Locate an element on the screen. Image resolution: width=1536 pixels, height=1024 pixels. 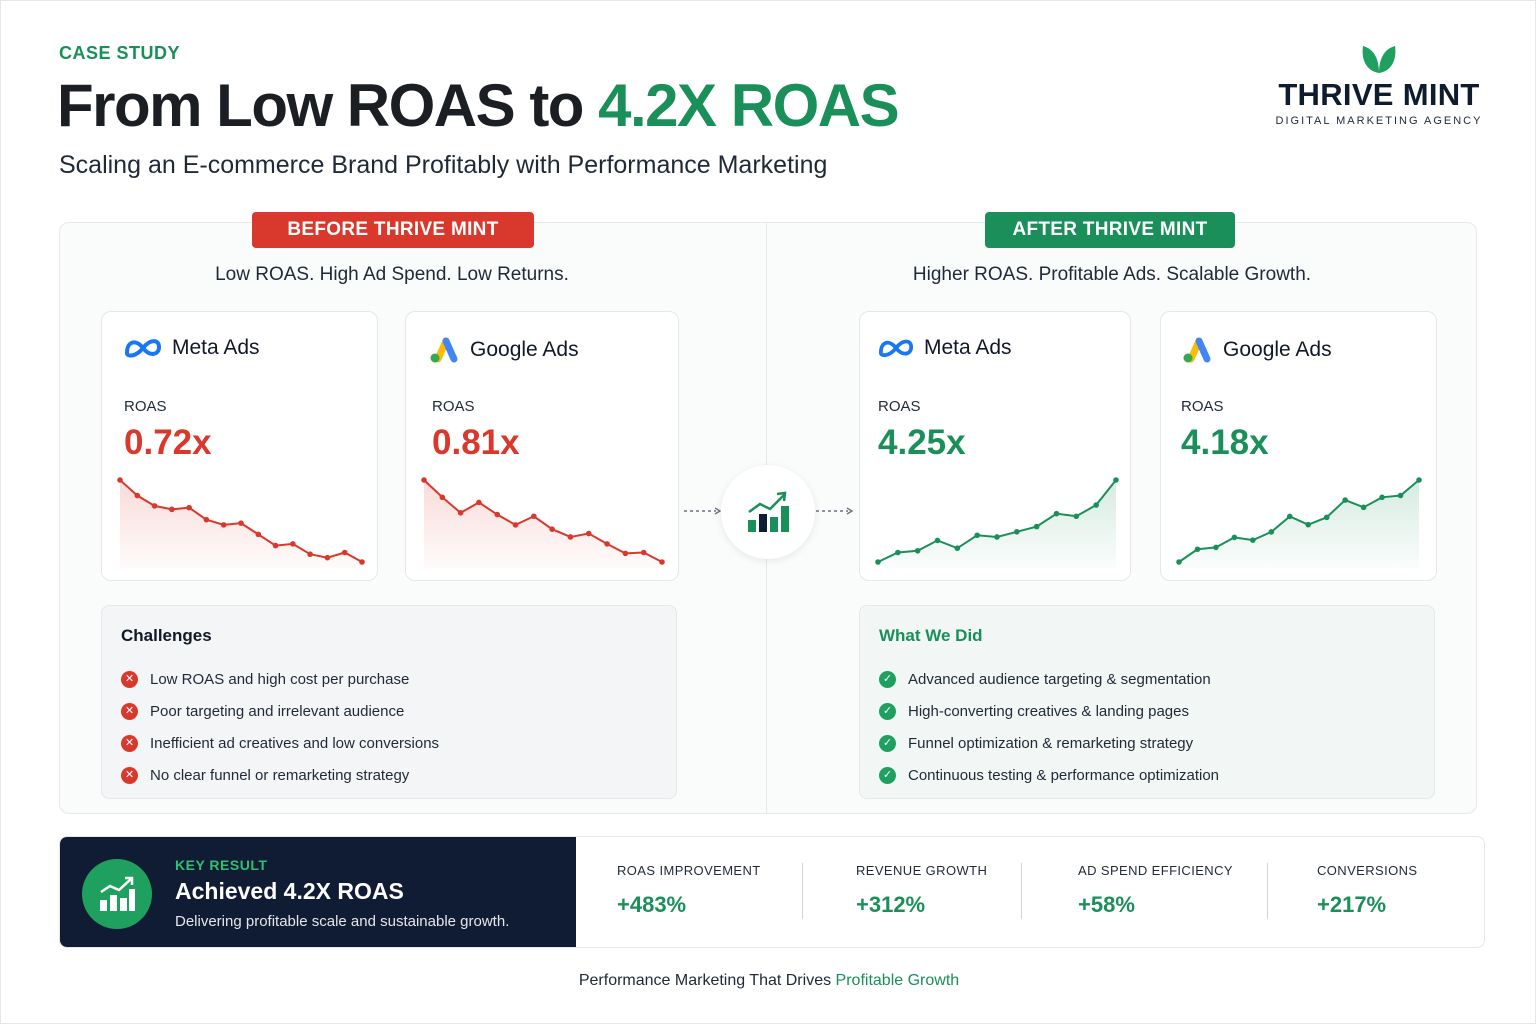
list-item-text: No clear funnel or remarketing strategy is located at coordinates (280, 775).